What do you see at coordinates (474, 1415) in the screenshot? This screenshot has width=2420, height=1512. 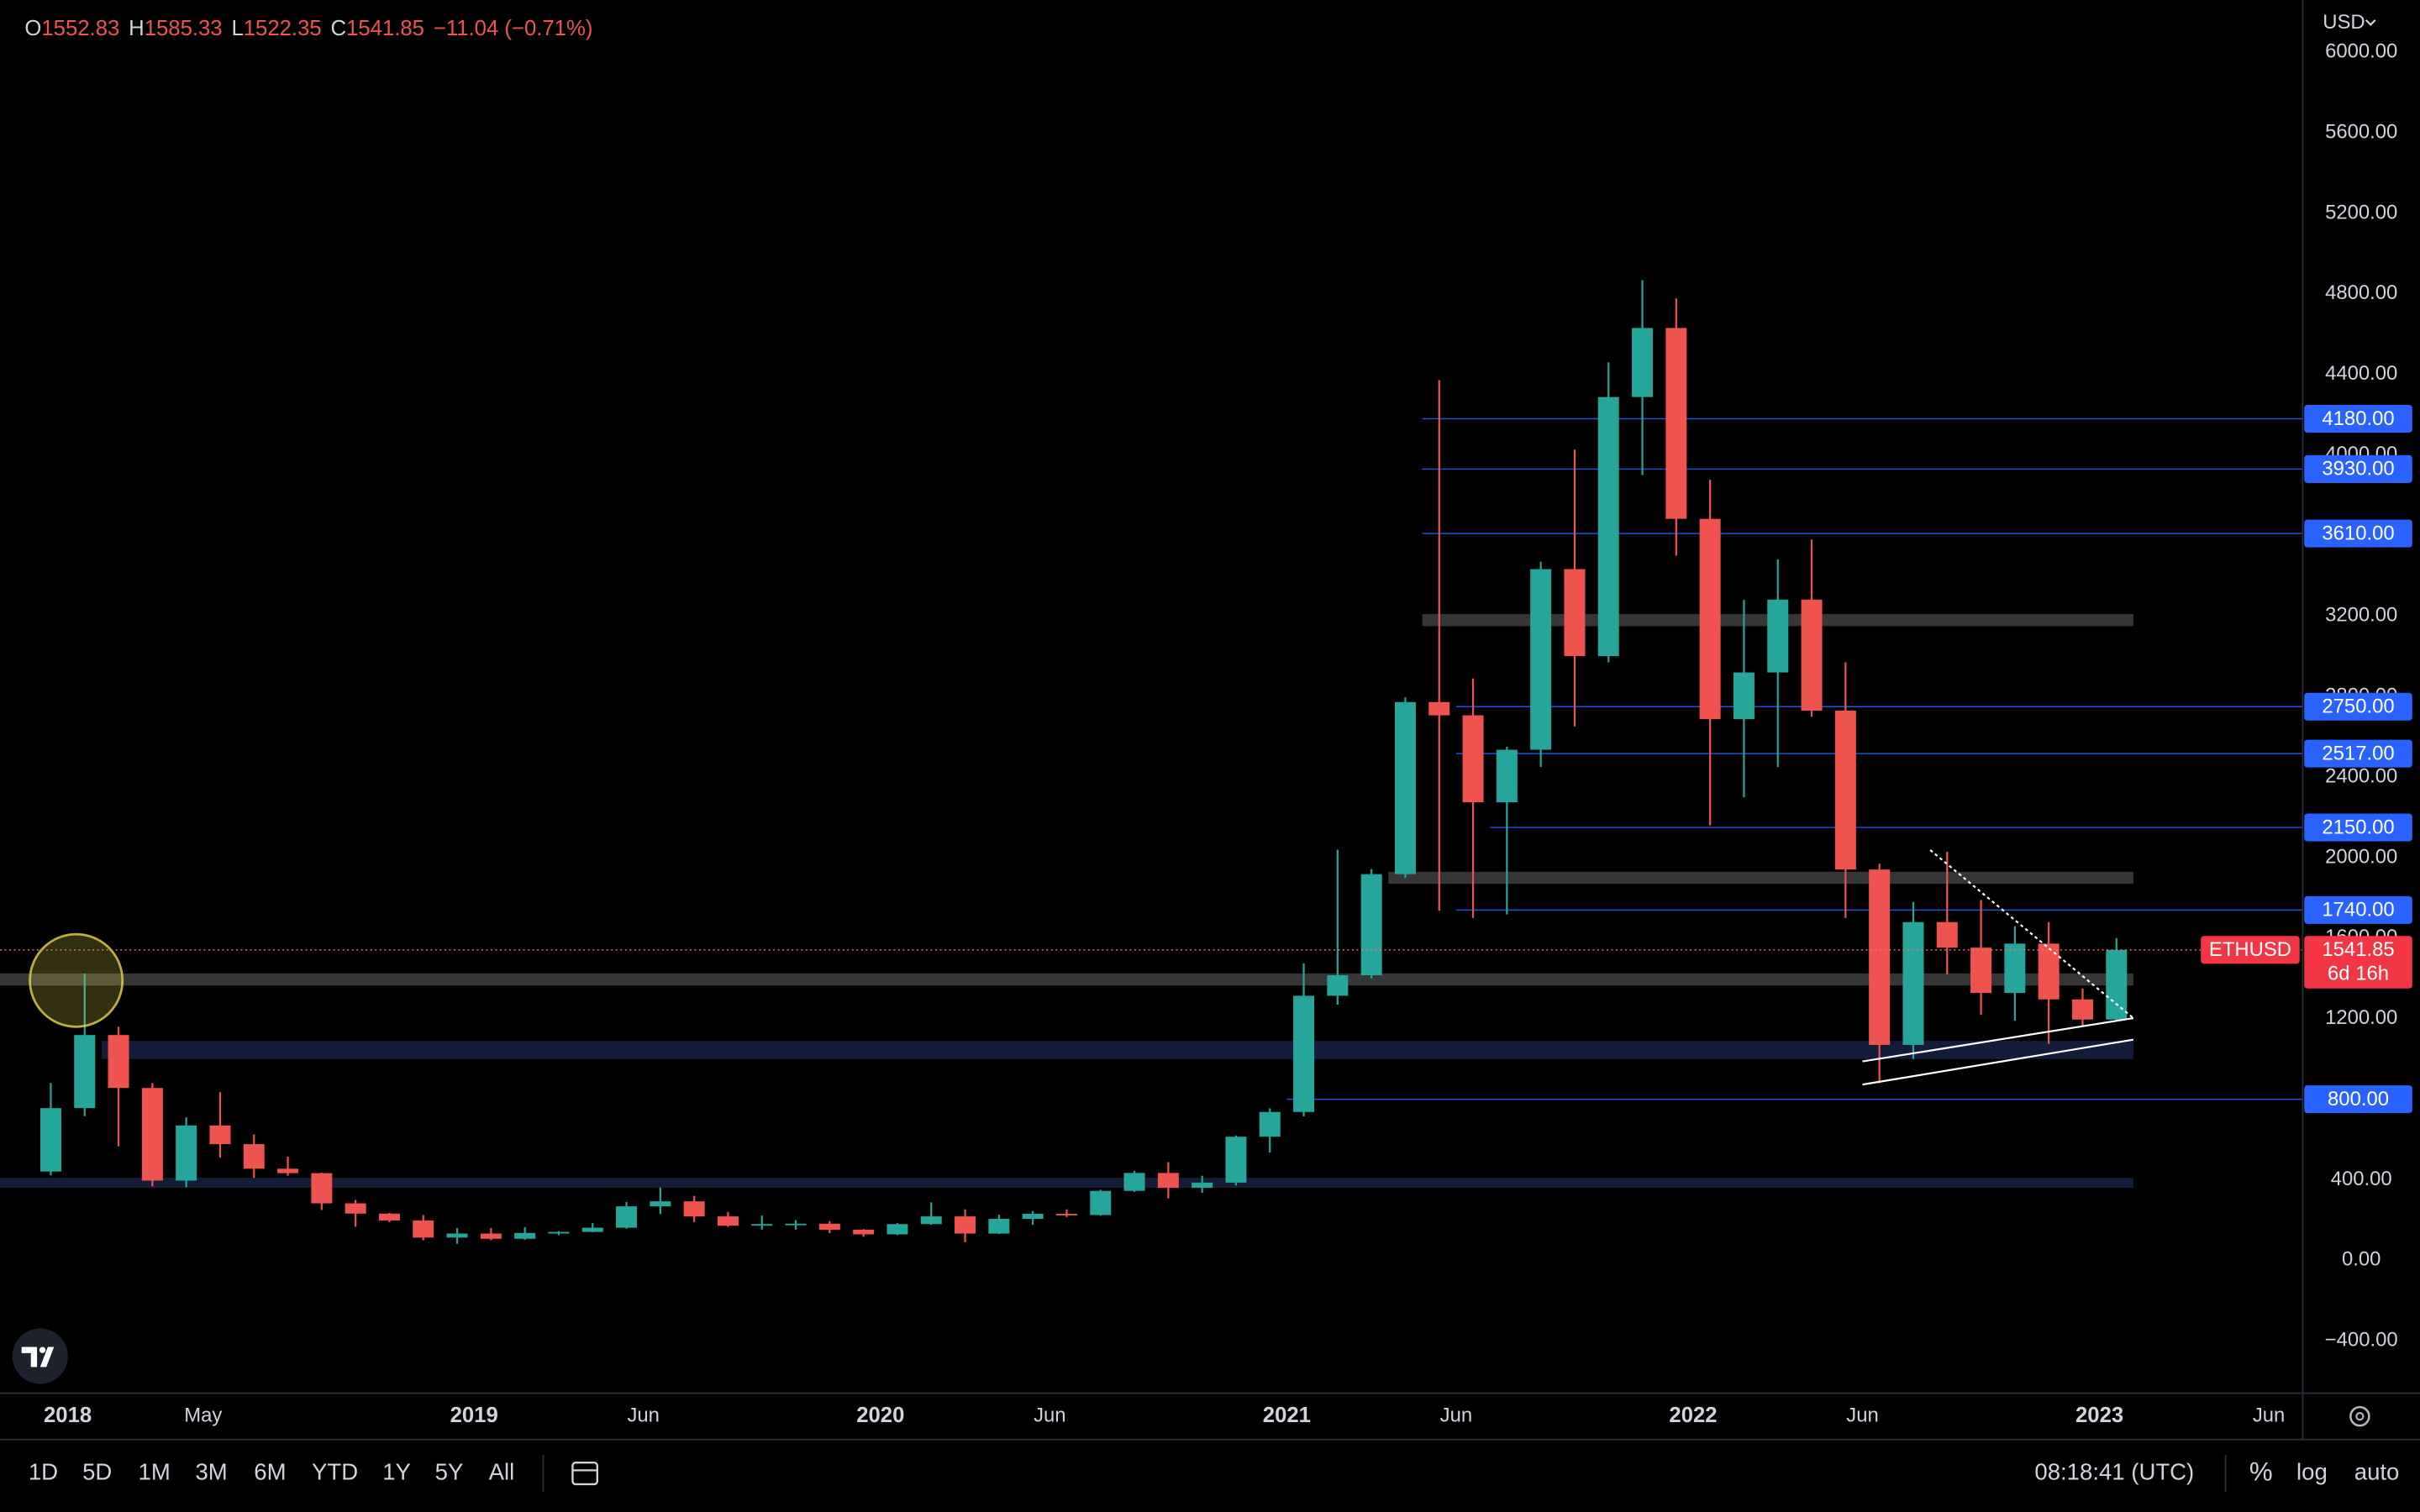 I see `x-tick-label: 2019` at bounding box center [474, 1415].